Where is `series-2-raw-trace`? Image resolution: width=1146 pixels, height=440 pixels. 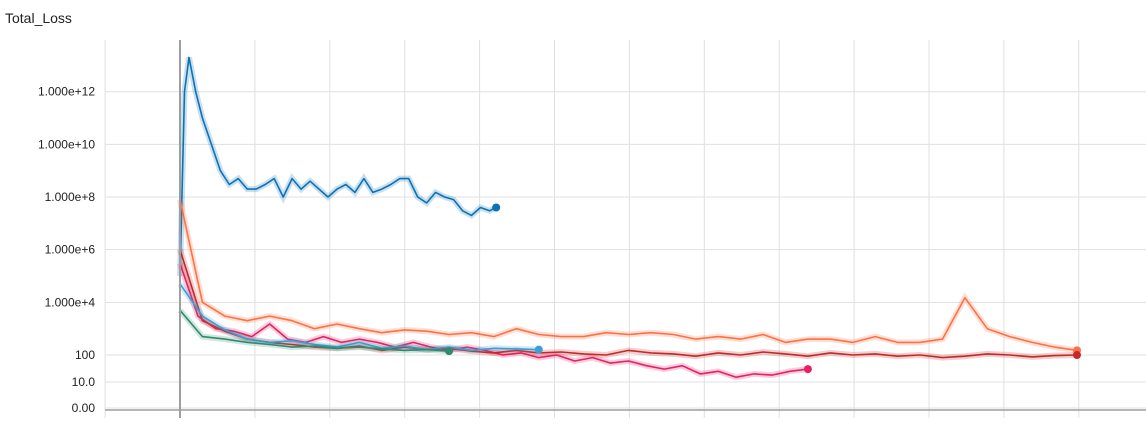
series-2-raw-trace is located at coordinates (493, 321).